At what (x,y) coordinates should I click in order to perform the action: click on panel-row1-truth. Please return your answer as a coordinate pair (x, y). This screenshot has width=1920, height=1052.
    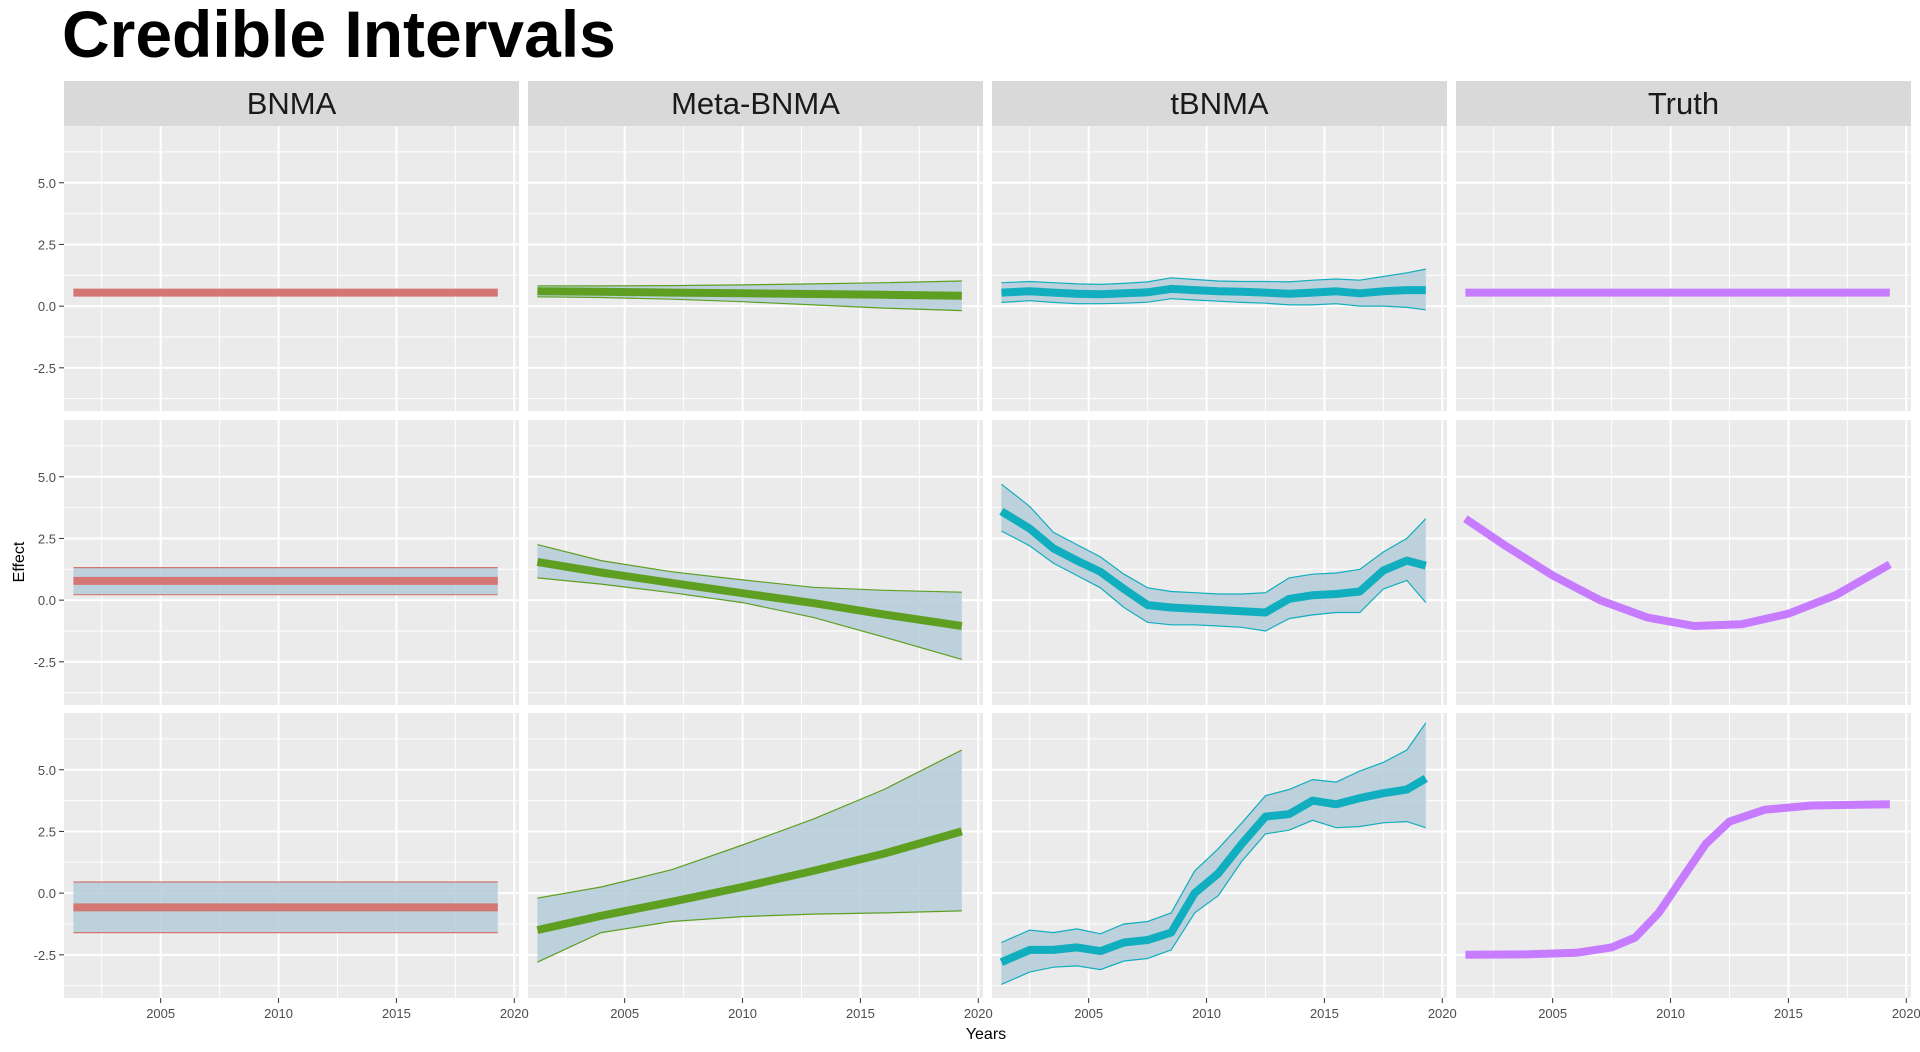
    Looking at the image, I should click on (1683, 268).